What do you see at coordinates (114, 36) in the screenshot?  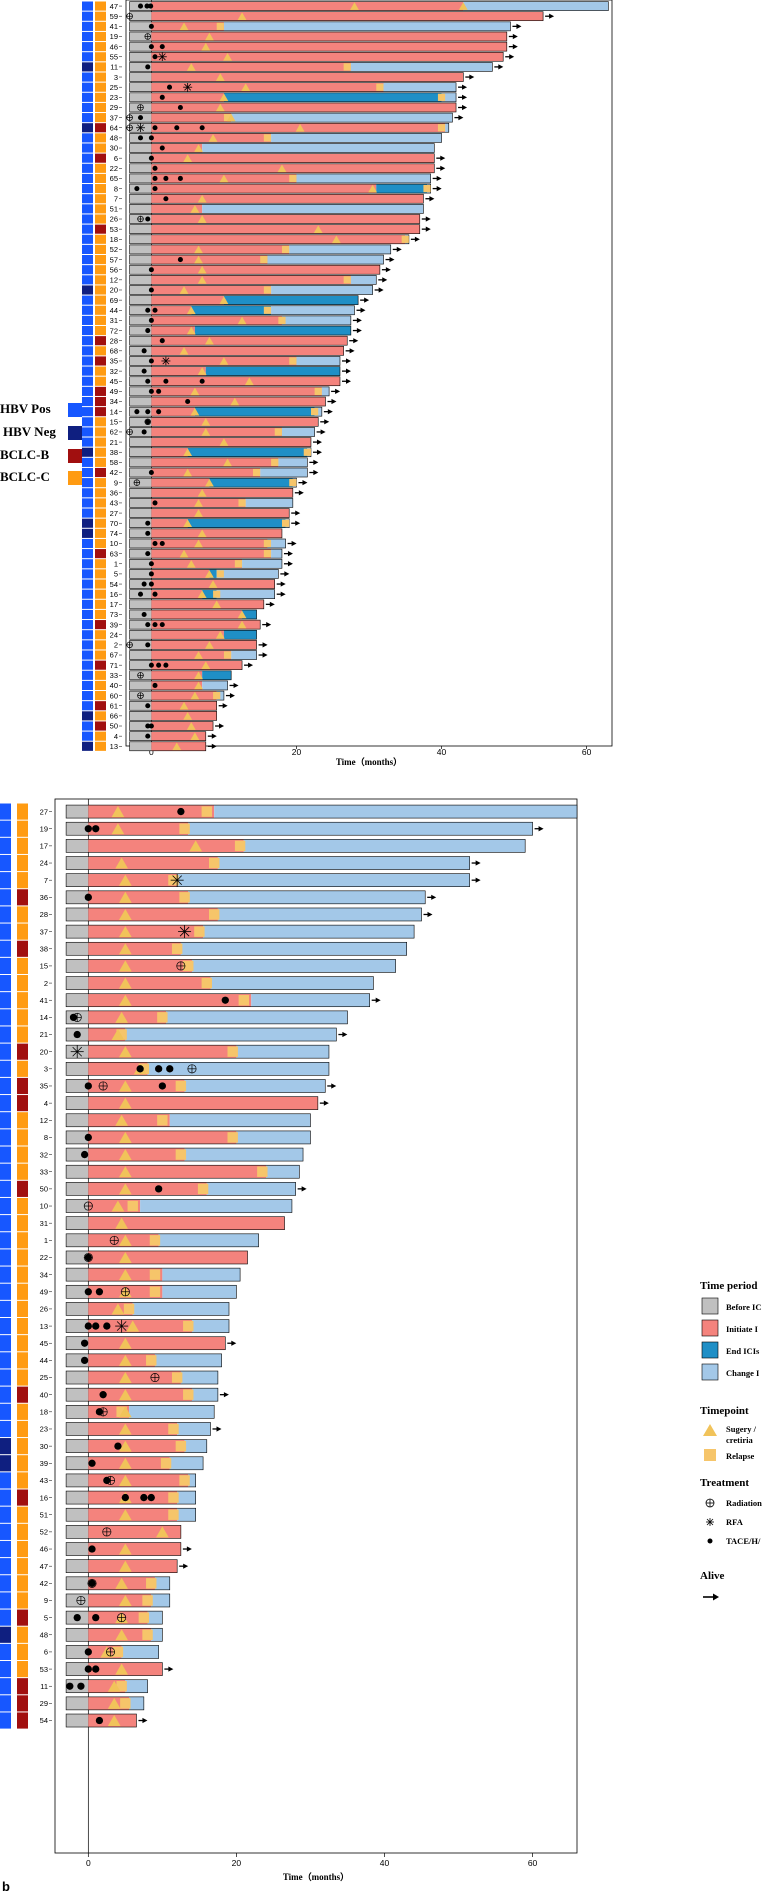 I see `patient-id-label: 19` at bounding box center [114, 36].